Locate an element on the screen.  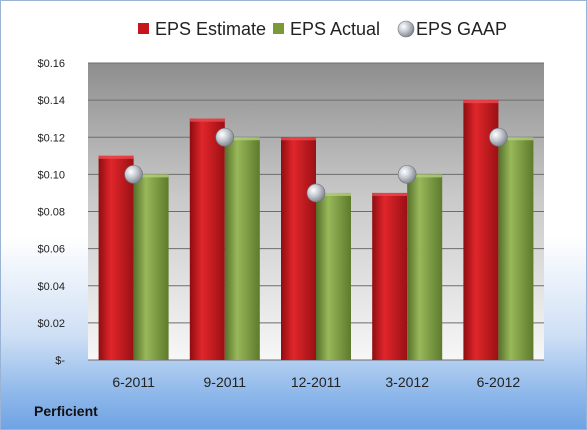
legend: EPS Estimate EPS Actual EPS GAAP is located at coordinates (322, 29).